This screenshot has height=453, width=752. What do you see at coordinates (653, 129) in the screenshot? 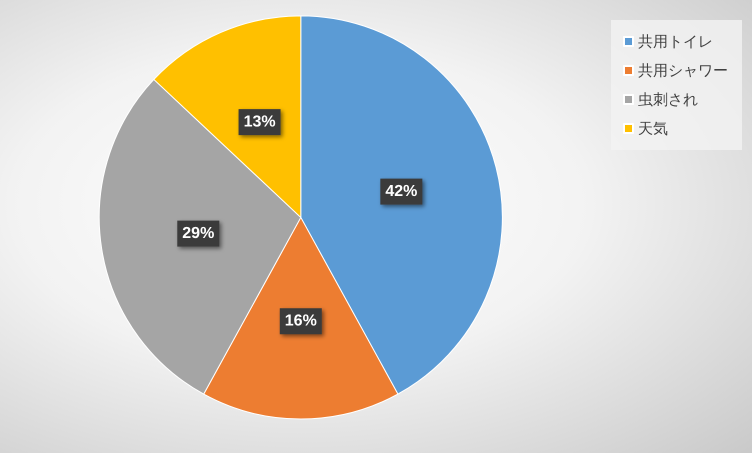
I see `legend-label: 天気` at bounding box center [653, 129].